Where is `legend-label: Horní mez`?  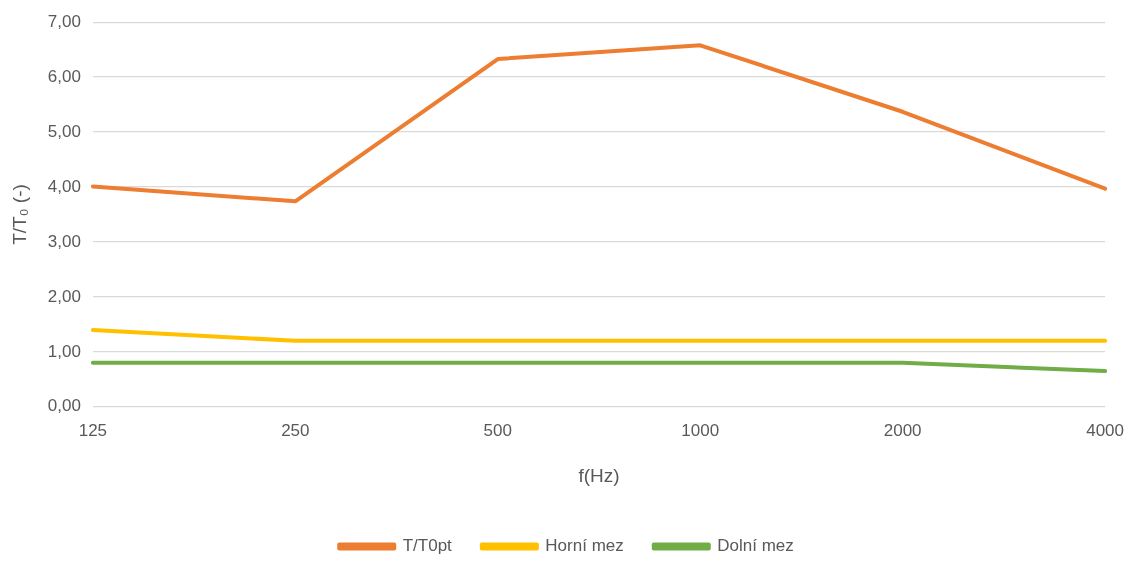
legend-label: Horní mez is located at coordinates (584, 546).